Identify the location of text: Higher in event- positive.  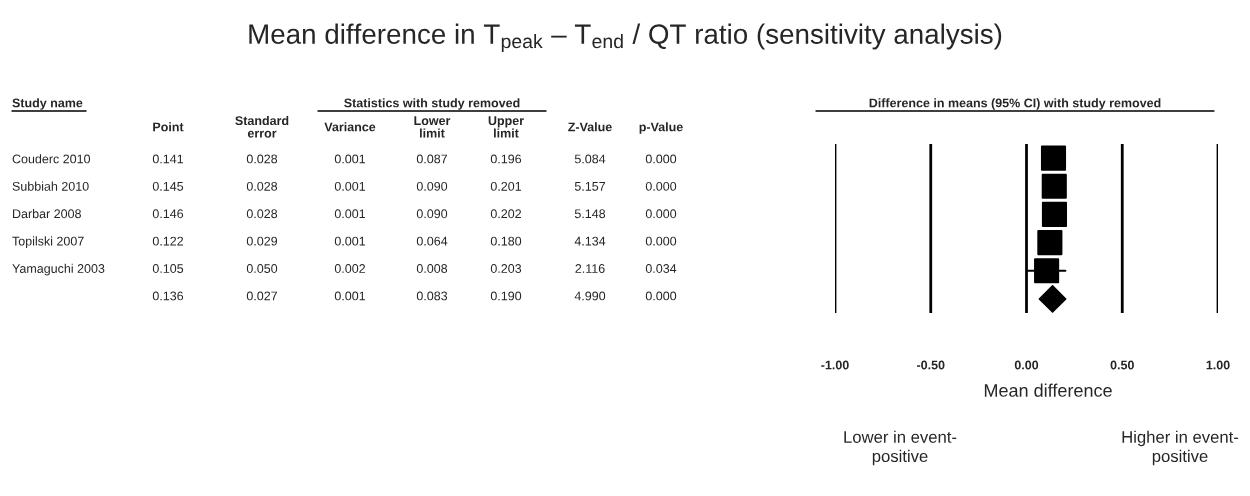
(1180, 448).